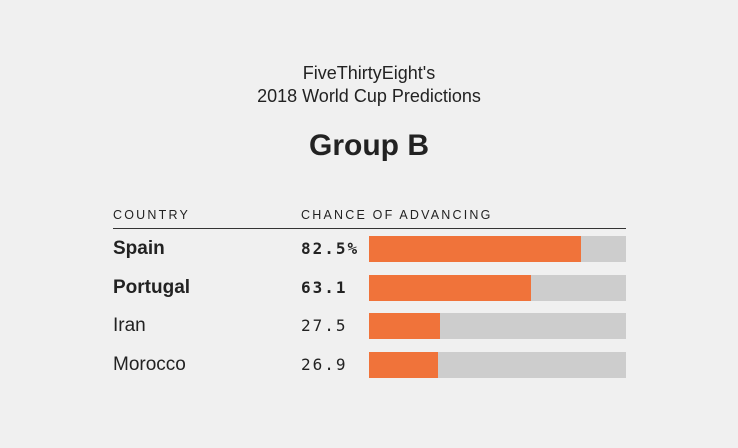  What do you see at coordinates (139, 248) in the screenshot?
I see `country-label: Spain` at bounding box center [139, 248].